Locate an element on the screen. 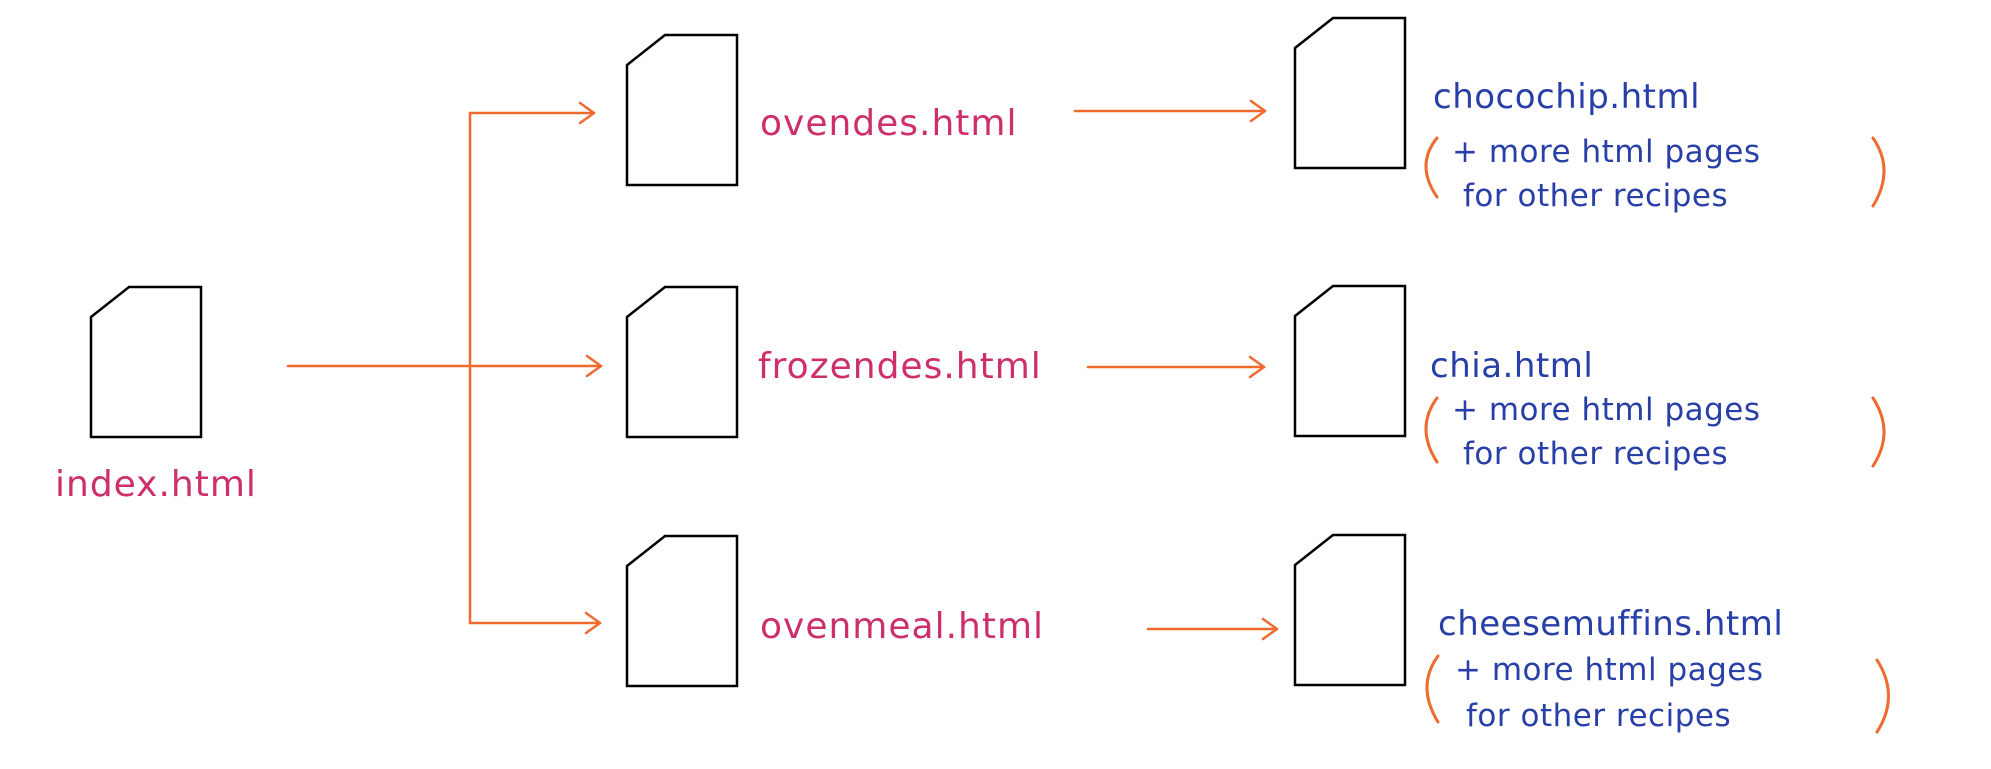  category-label: ovendes.html is located at coordinates (889, 123).